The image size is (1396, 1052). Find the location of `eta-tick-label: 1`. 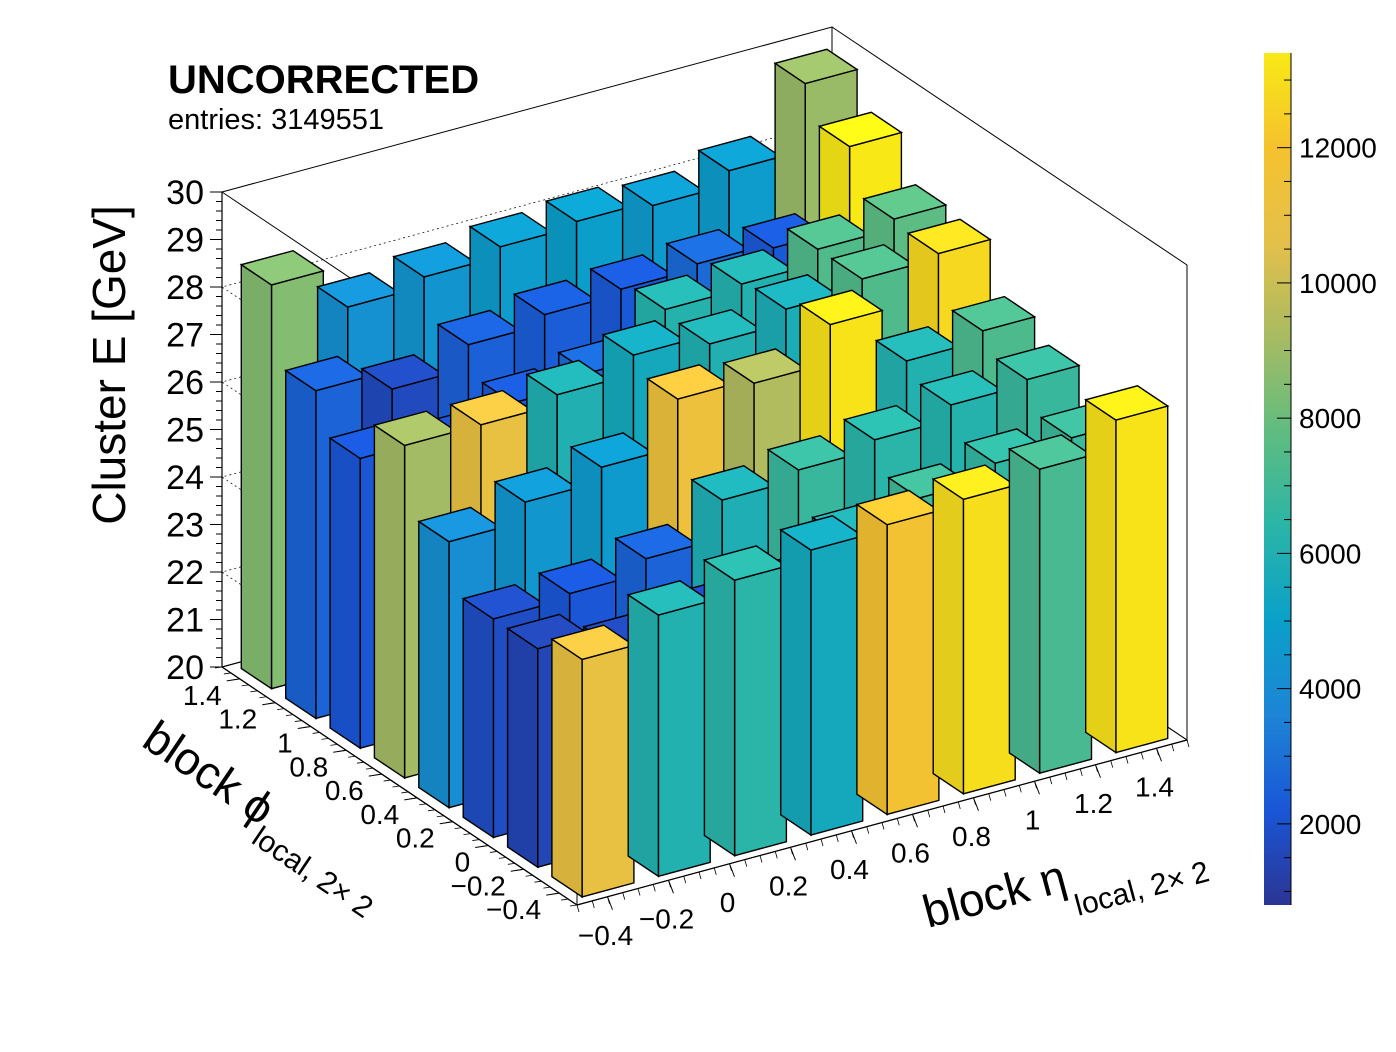

eta-tick-label: 1 is located at coordinates (1033, 819).